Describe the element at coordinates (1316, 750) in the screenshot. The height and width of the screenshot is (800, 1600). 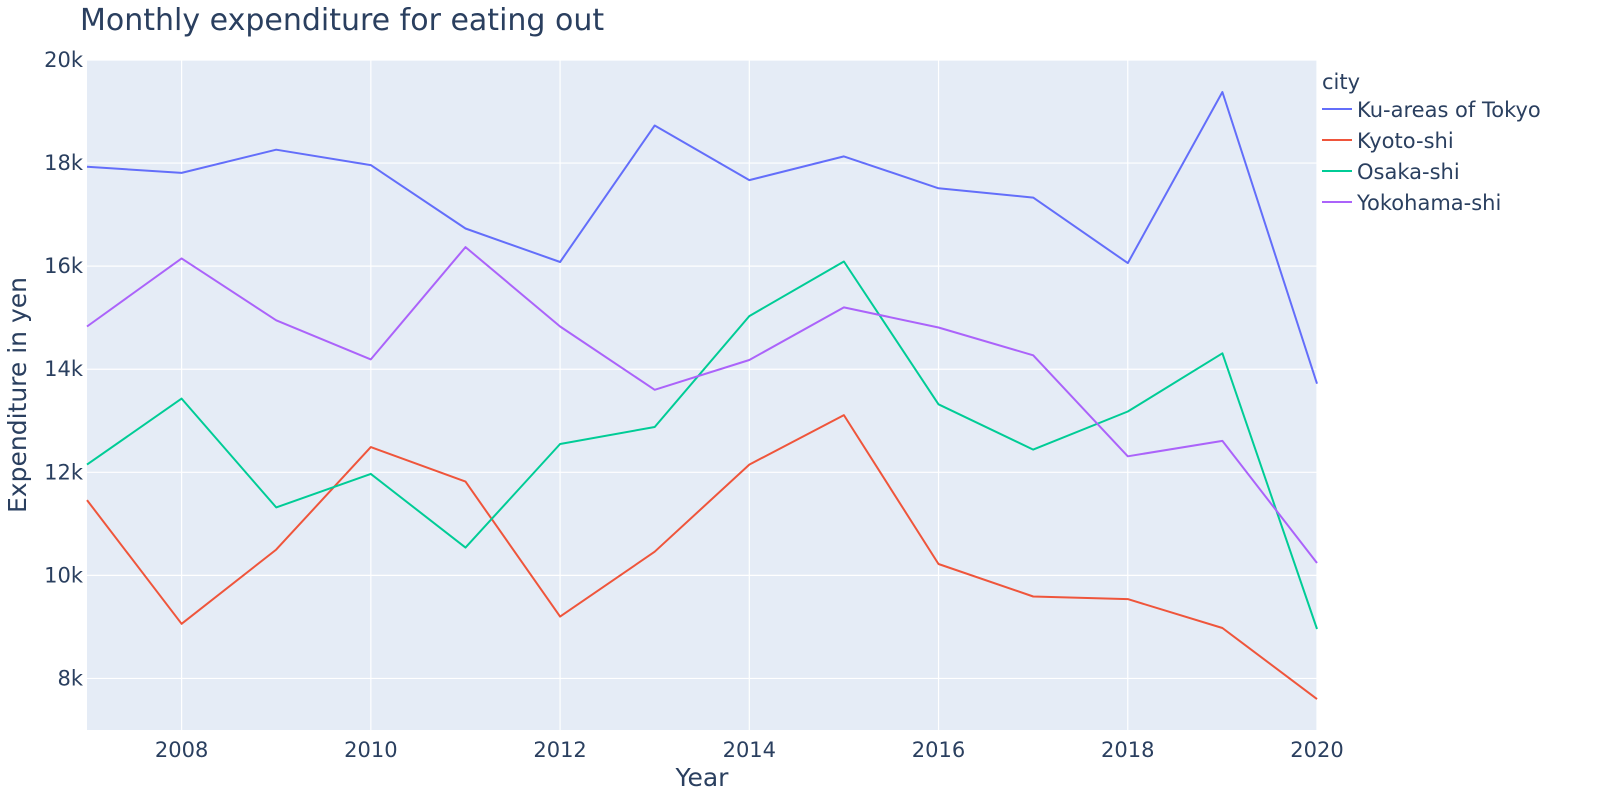
I see `x-tick-label: 2020` at that location.